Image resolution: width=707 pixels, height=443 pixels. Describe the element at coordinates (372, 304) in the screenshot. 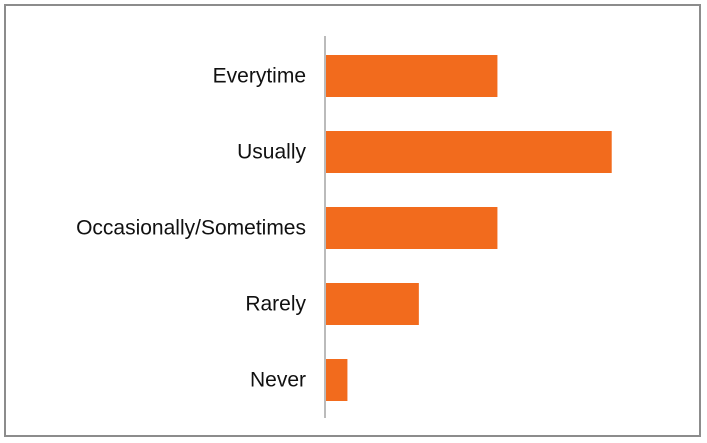

I see `bar-rarely` at that location.